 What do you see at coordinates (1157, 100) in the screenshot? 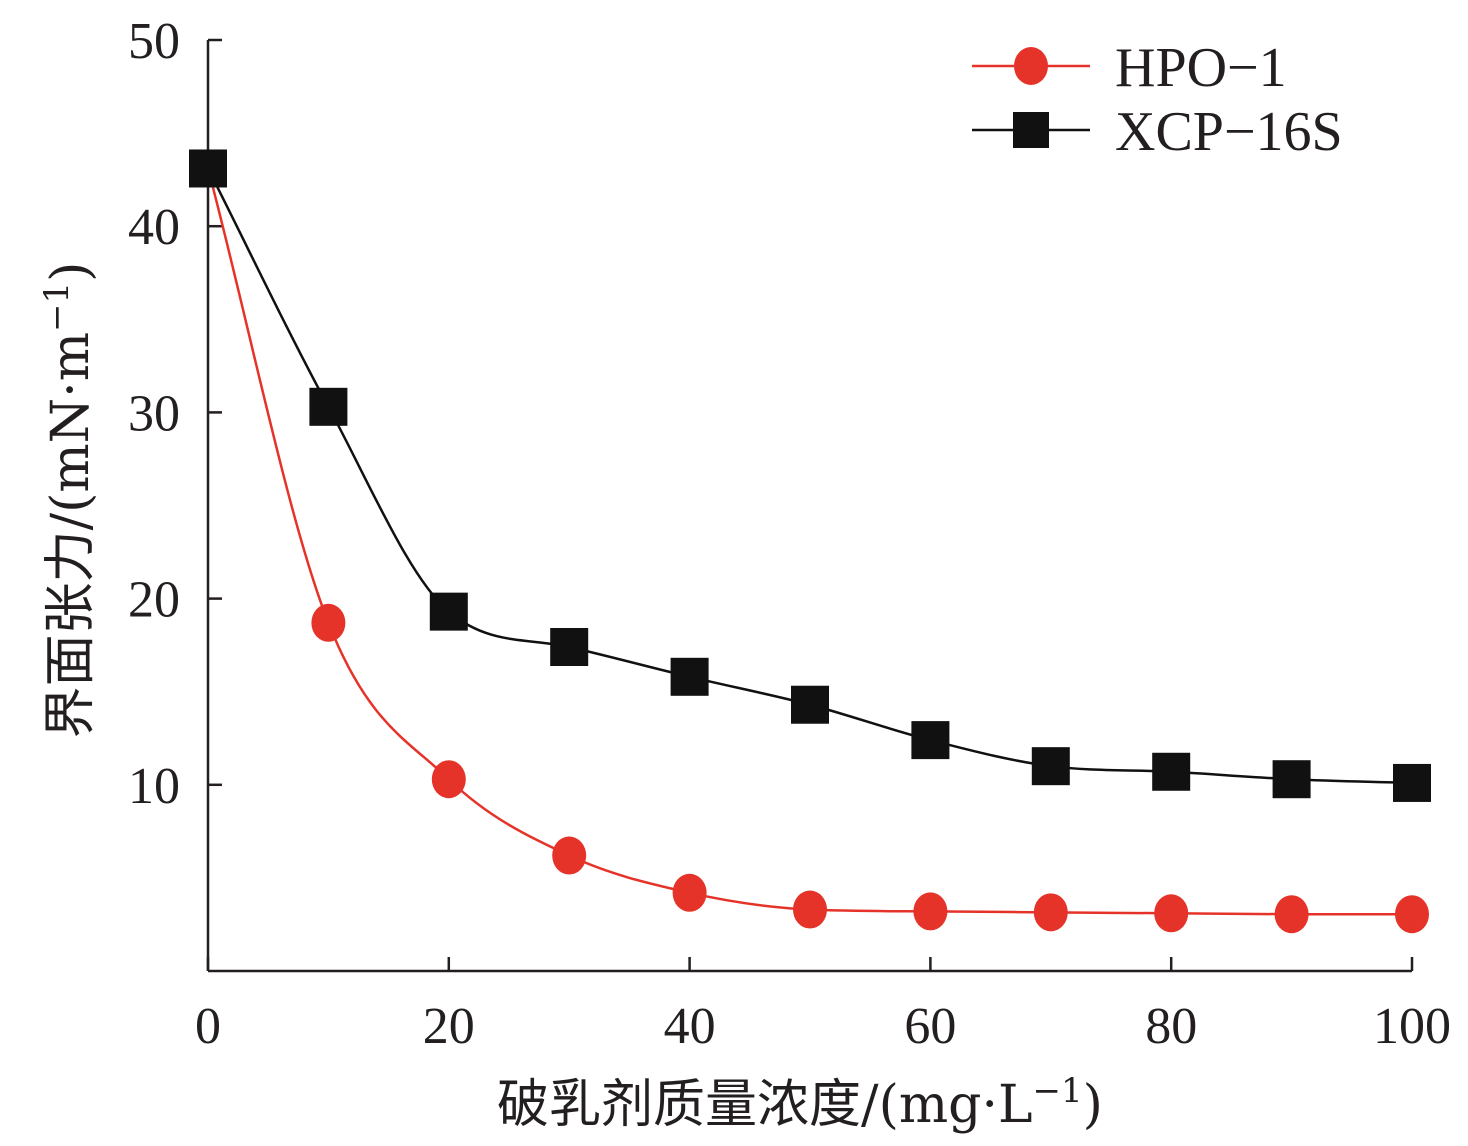
I see `legend: HPO−1 XCP−16S` at bounding box center [1157, 100].